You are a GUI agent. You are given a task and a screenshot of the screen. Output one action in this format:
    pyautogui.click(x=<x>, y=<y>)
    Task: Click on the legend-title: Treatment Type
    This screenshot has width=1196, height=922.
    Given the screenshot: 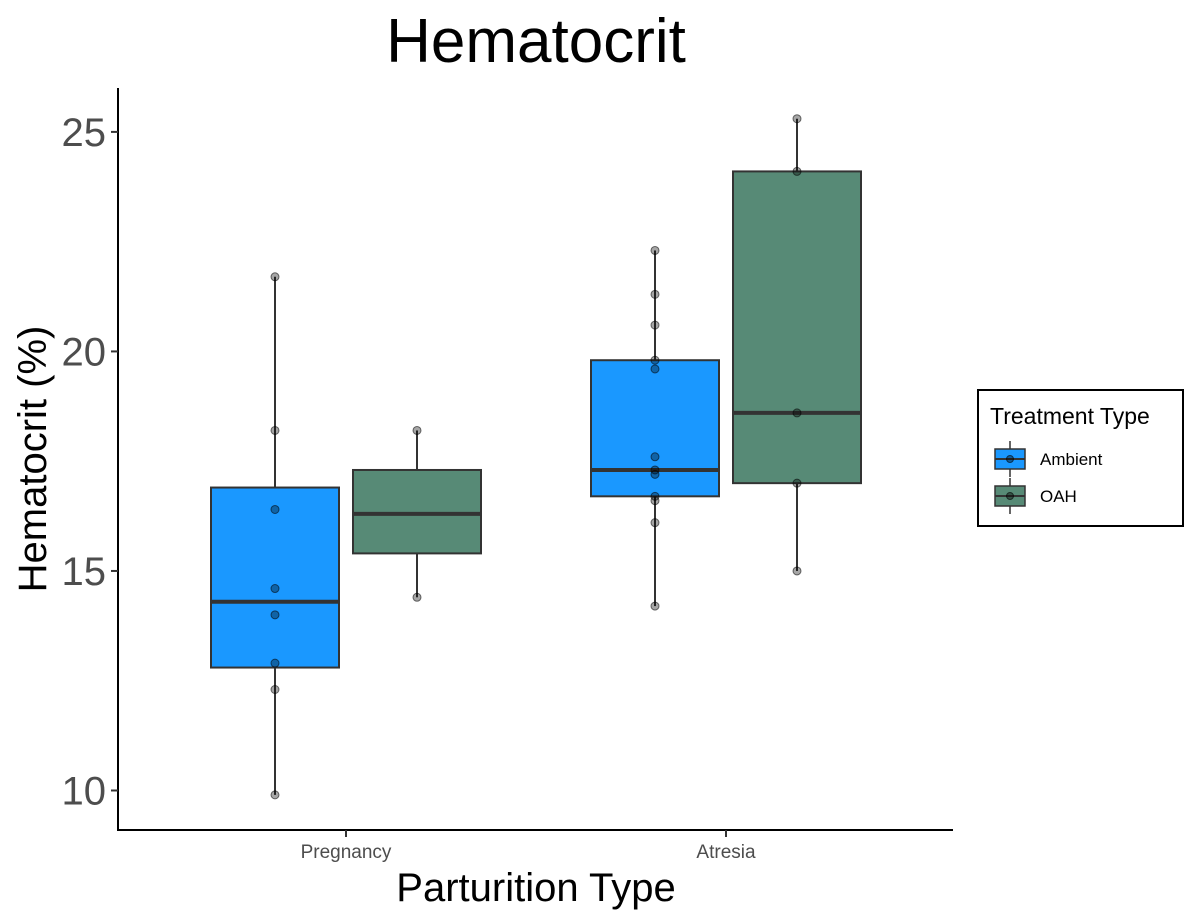 What is the action you would take?
    pyautogui.click(x=1070, y=416)
    